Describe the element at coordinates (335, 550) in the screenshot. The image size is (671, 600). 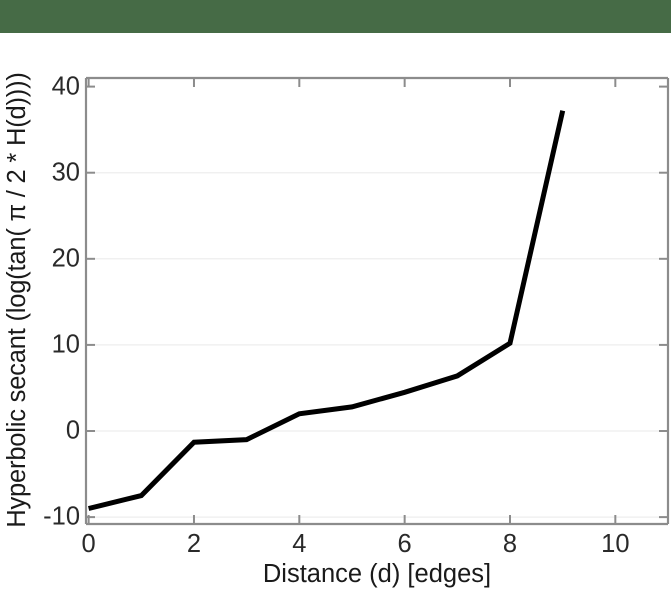
I see `x-axis-tick-labels: 0 2 4 6 8 10` at that location.